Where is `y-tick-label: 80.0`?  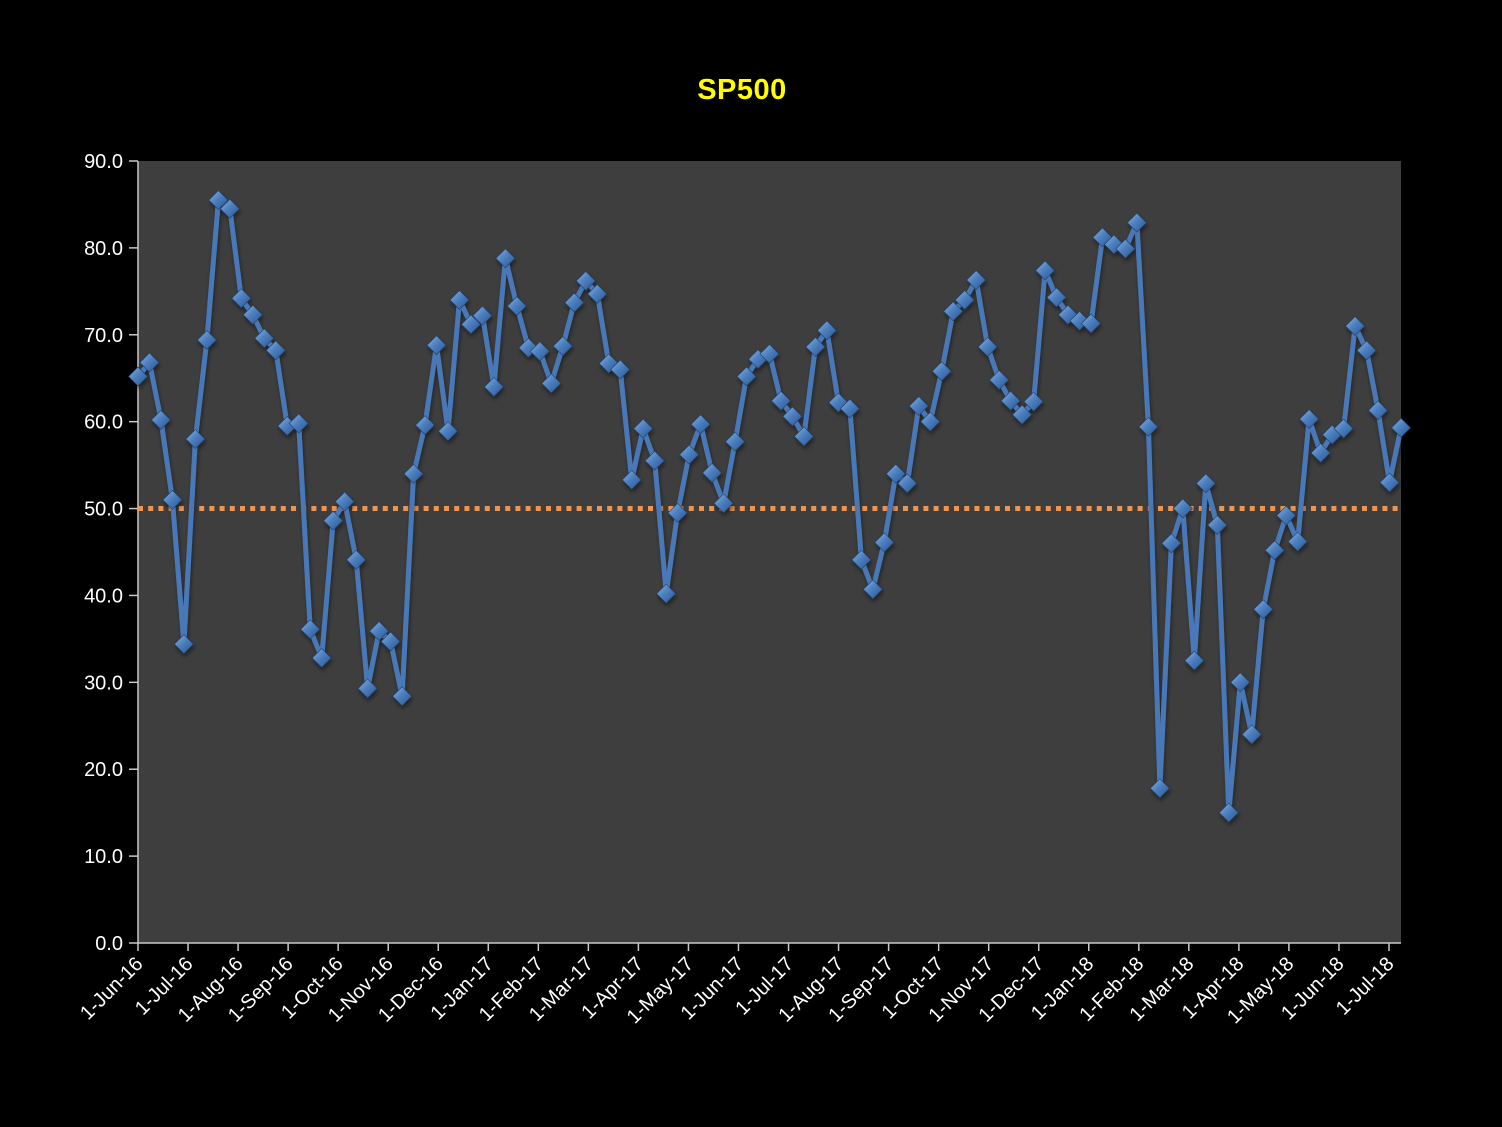
y-tick-label: 80.0 is located at coordinates (103, 249).